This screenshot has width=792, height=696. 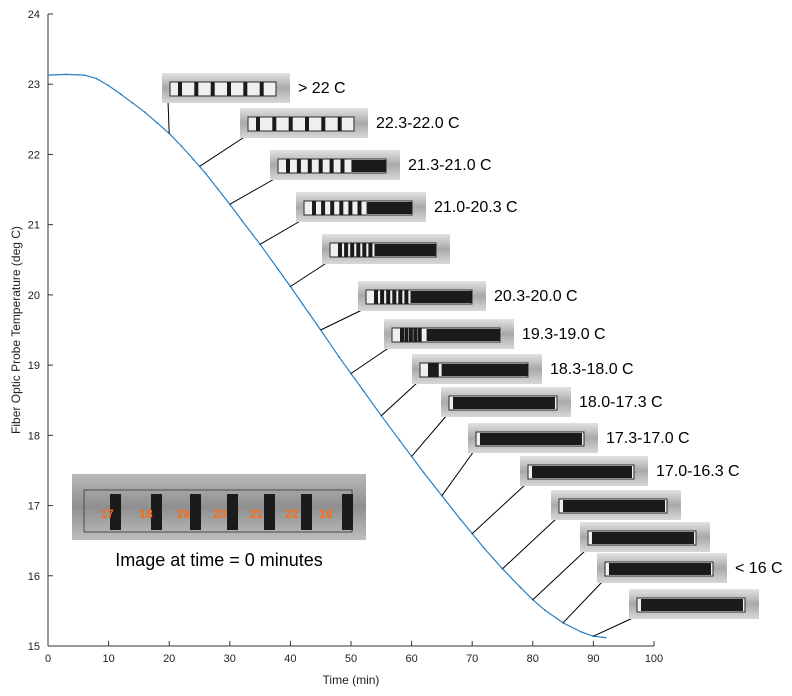 I want to click on y-tick-label: 19, so click(x=34, y=366).